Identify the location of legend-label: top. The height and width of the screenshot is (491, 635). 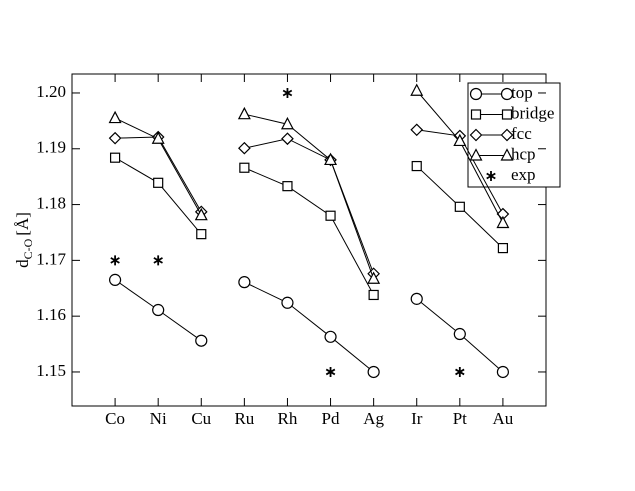
(522, 92).